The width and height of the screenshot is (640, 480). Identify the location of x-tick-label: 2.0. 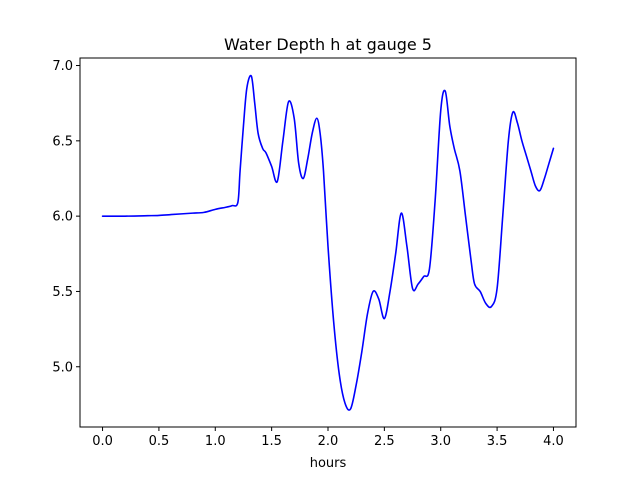
(328, 441).